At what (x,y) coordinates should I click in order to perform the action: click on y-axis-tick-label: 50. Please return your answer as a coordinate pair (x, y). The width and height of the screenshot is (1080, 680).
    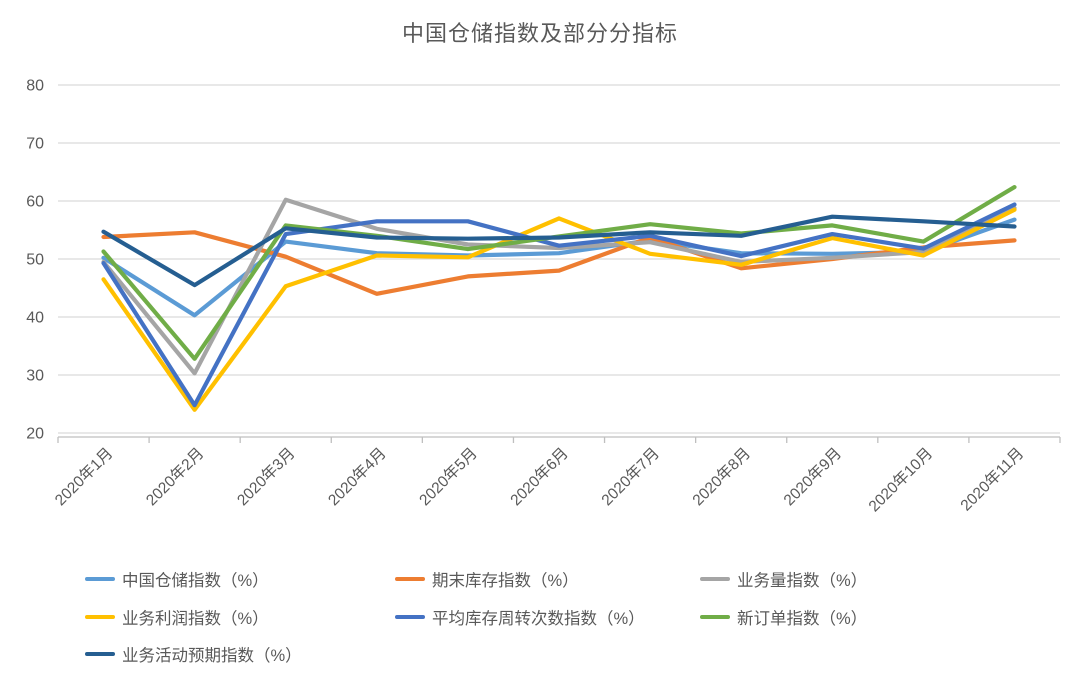
    Looking at the image, I should click on (35, 260).